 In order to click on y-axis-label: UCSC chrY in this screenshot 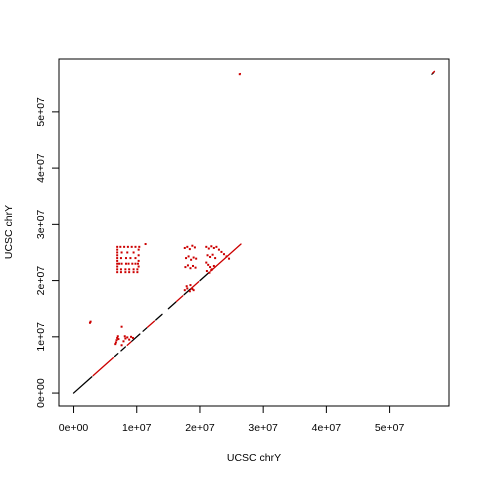, I will do `click(9, 232)`.